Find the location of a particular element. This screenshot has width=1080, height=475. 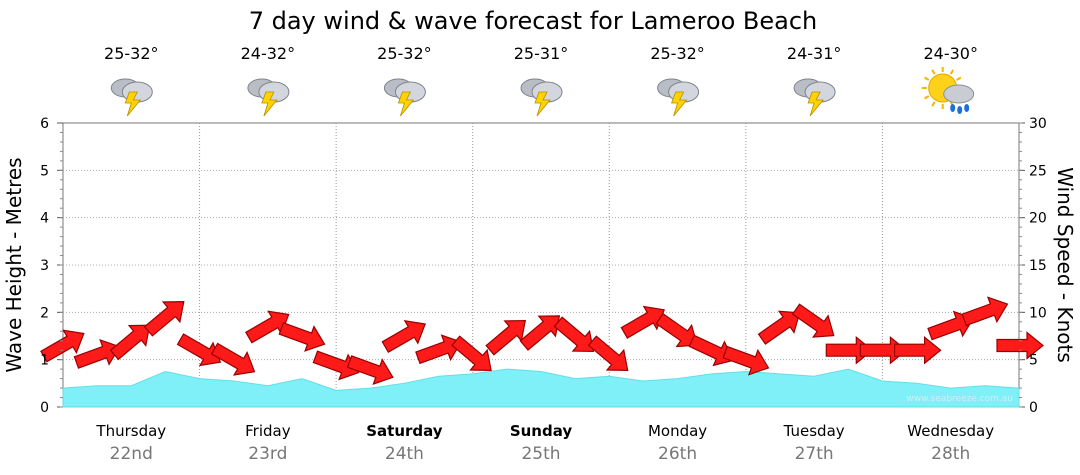

temperature-range: 24-32° is located at coordinates (268, 53).